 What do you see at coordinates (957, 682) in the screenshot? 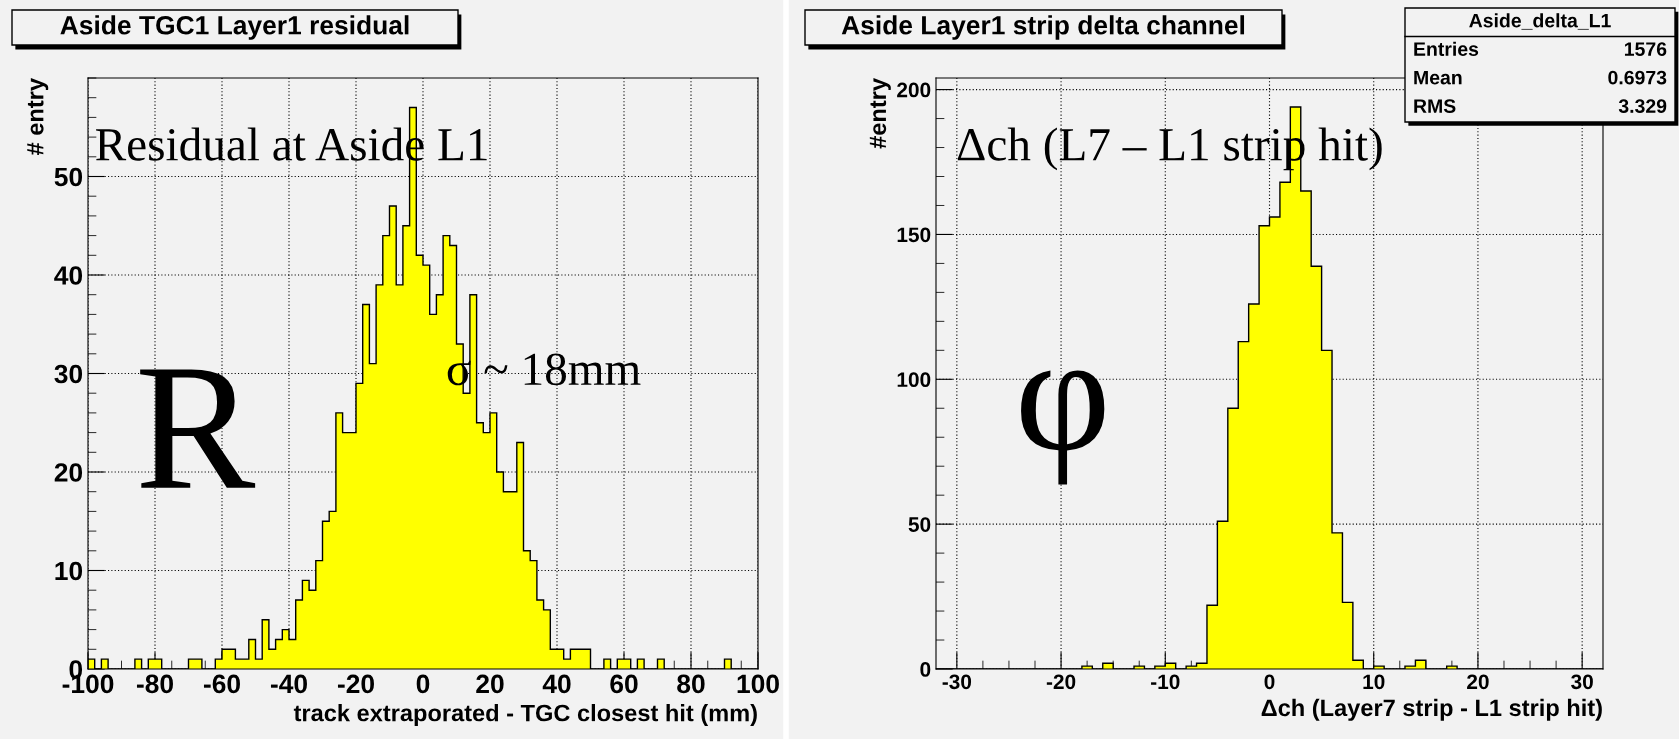
I see `x-tick-label: -30` at bounding box center [957, 682].